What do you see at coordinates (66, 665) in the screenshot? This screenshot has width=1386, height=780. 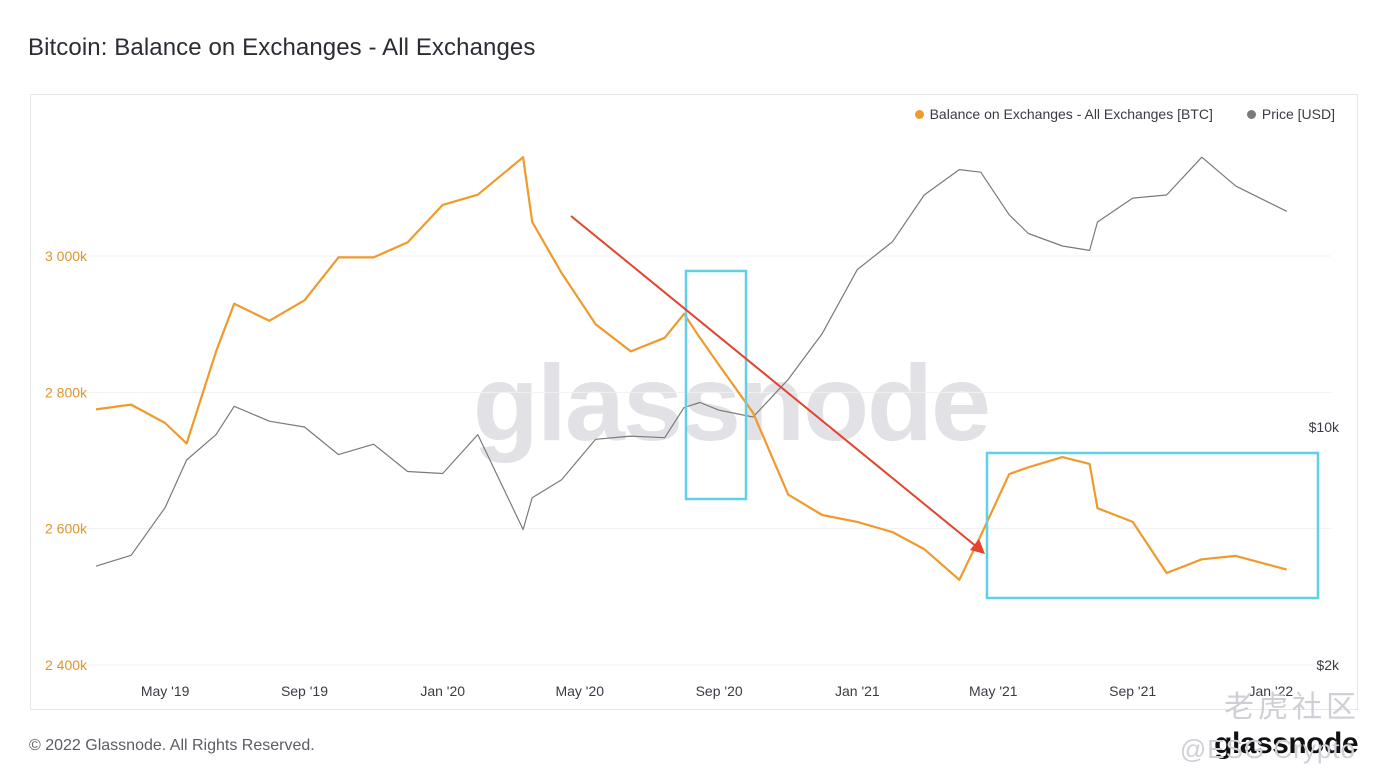 I see `y-left-tick-label: 2 400k` at bounding box center [66, 665].